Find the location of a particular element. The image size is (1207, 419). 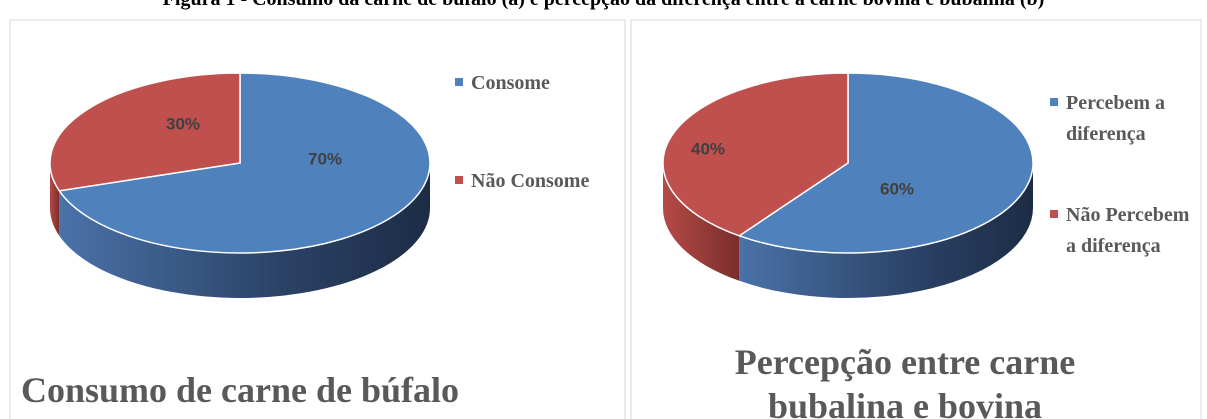

legend-label: Não Consome is located at coordinates (530, 181).